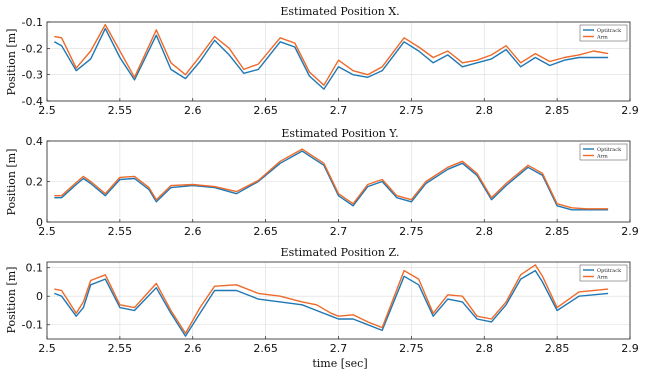  I want to click on y-tick-label: -0.4, so click(32, 101).